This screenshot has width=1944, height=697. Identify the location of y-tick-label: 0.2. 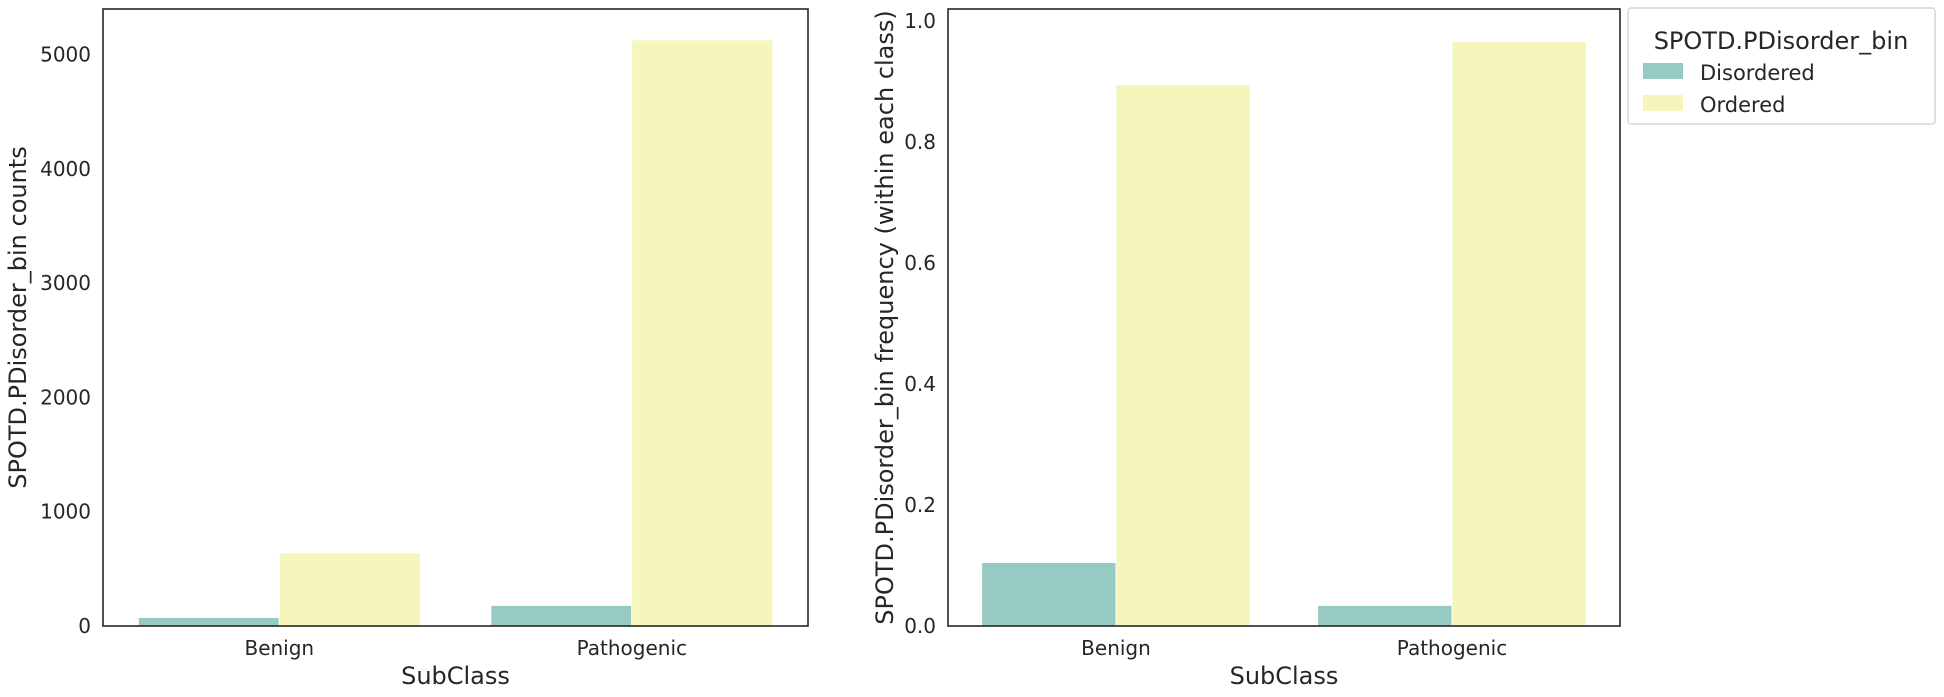
(920, 505).